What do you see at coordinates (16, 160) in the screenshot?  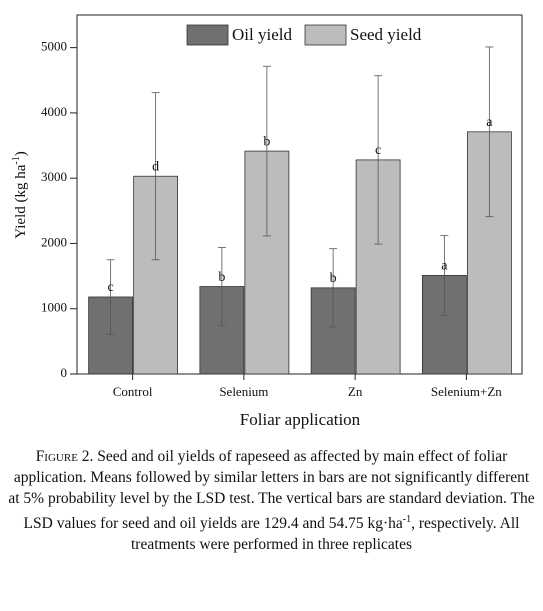 I see `y-axis-title-sup: -1` at bounding box center [16, 160].